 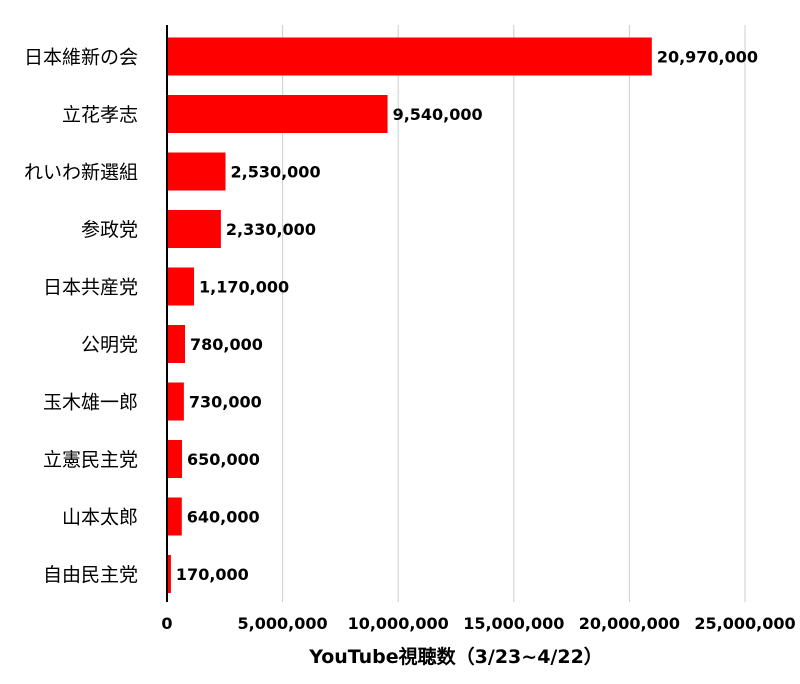 What do you see at coordinates (81, 58) in the screenshot?
I see `category-label: 日本維新の会` at bounding box center [81, 58].